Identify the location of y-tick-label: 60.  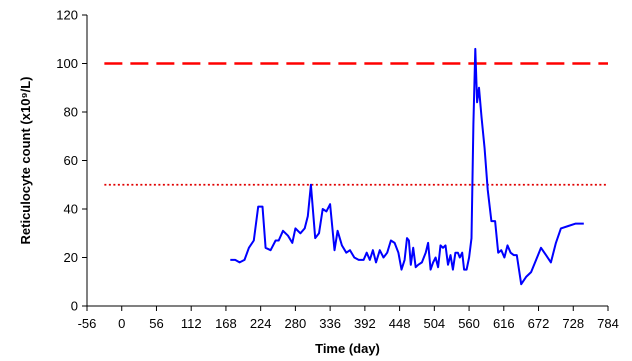
(71, 160).